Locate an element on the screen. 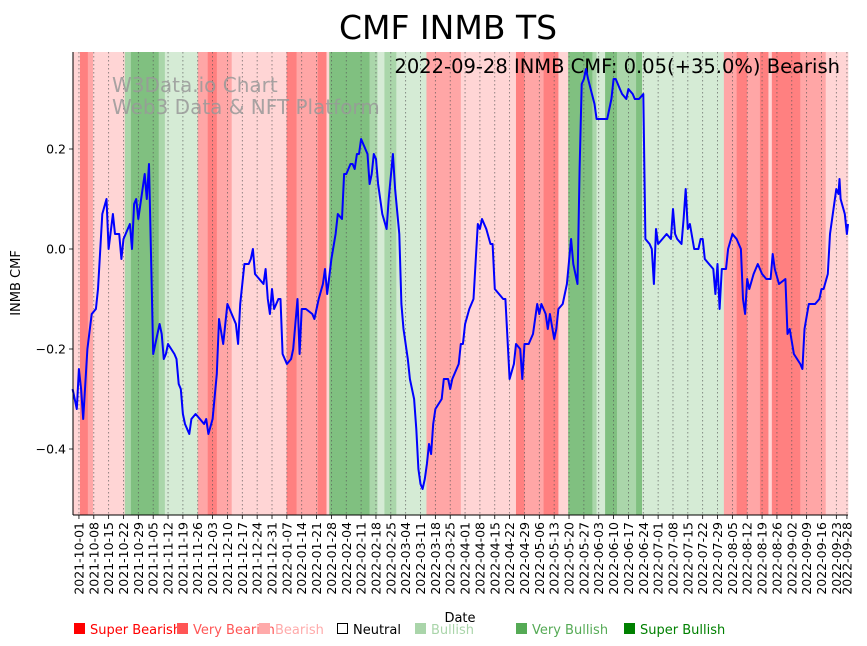  x-tick-label: 2022-04-22 is located at coordinates (509, 558).